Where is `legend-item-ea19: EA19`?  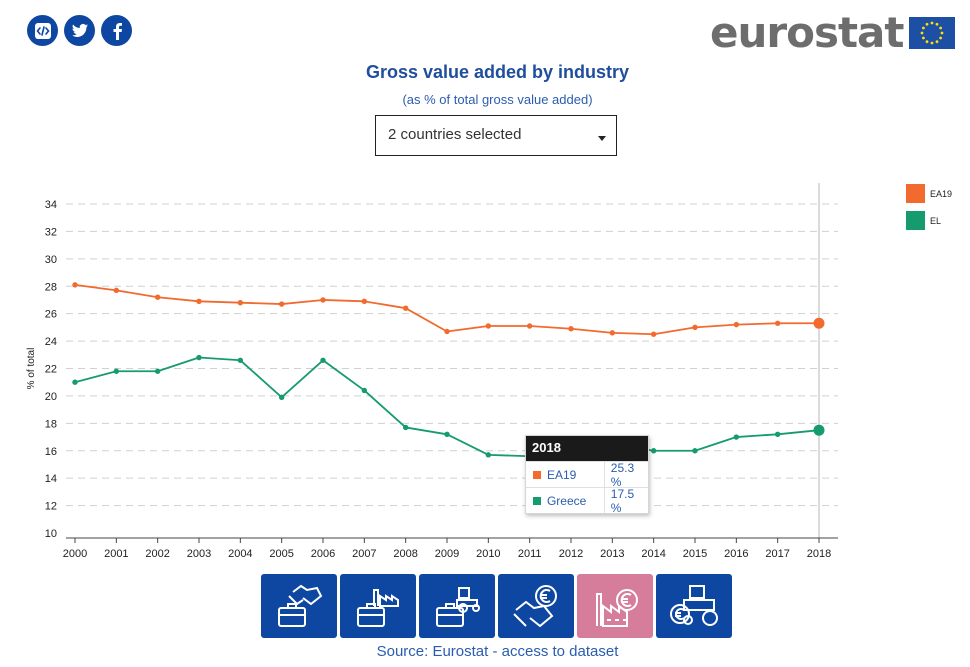
legend-item-ea19: EA19 is located at coordinates (929, 193).